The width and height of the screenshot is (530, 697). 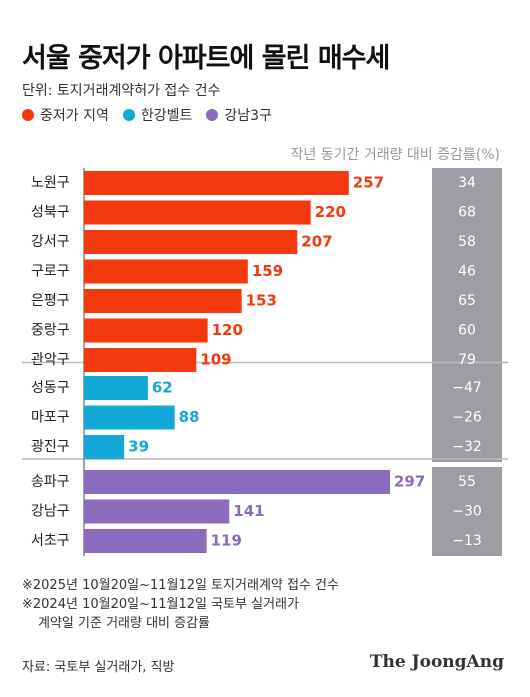 I want to click on data-label: 62, so click(x=162, y=388).